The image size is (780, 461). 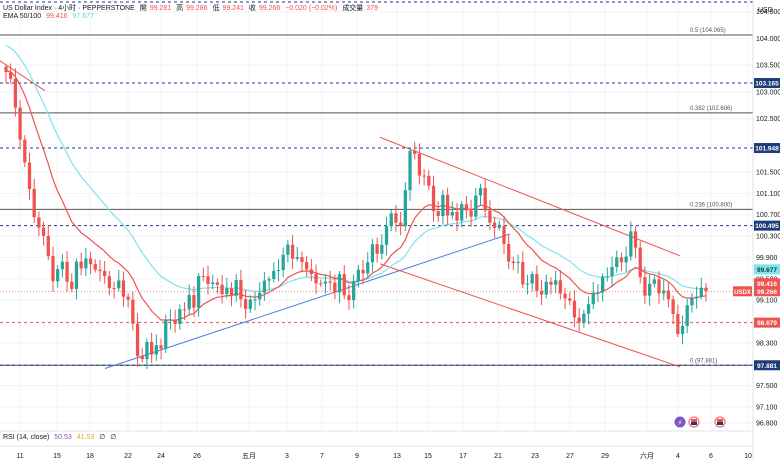 I want to click on flag-icon-2-stripe, so click(x=720, y=420).